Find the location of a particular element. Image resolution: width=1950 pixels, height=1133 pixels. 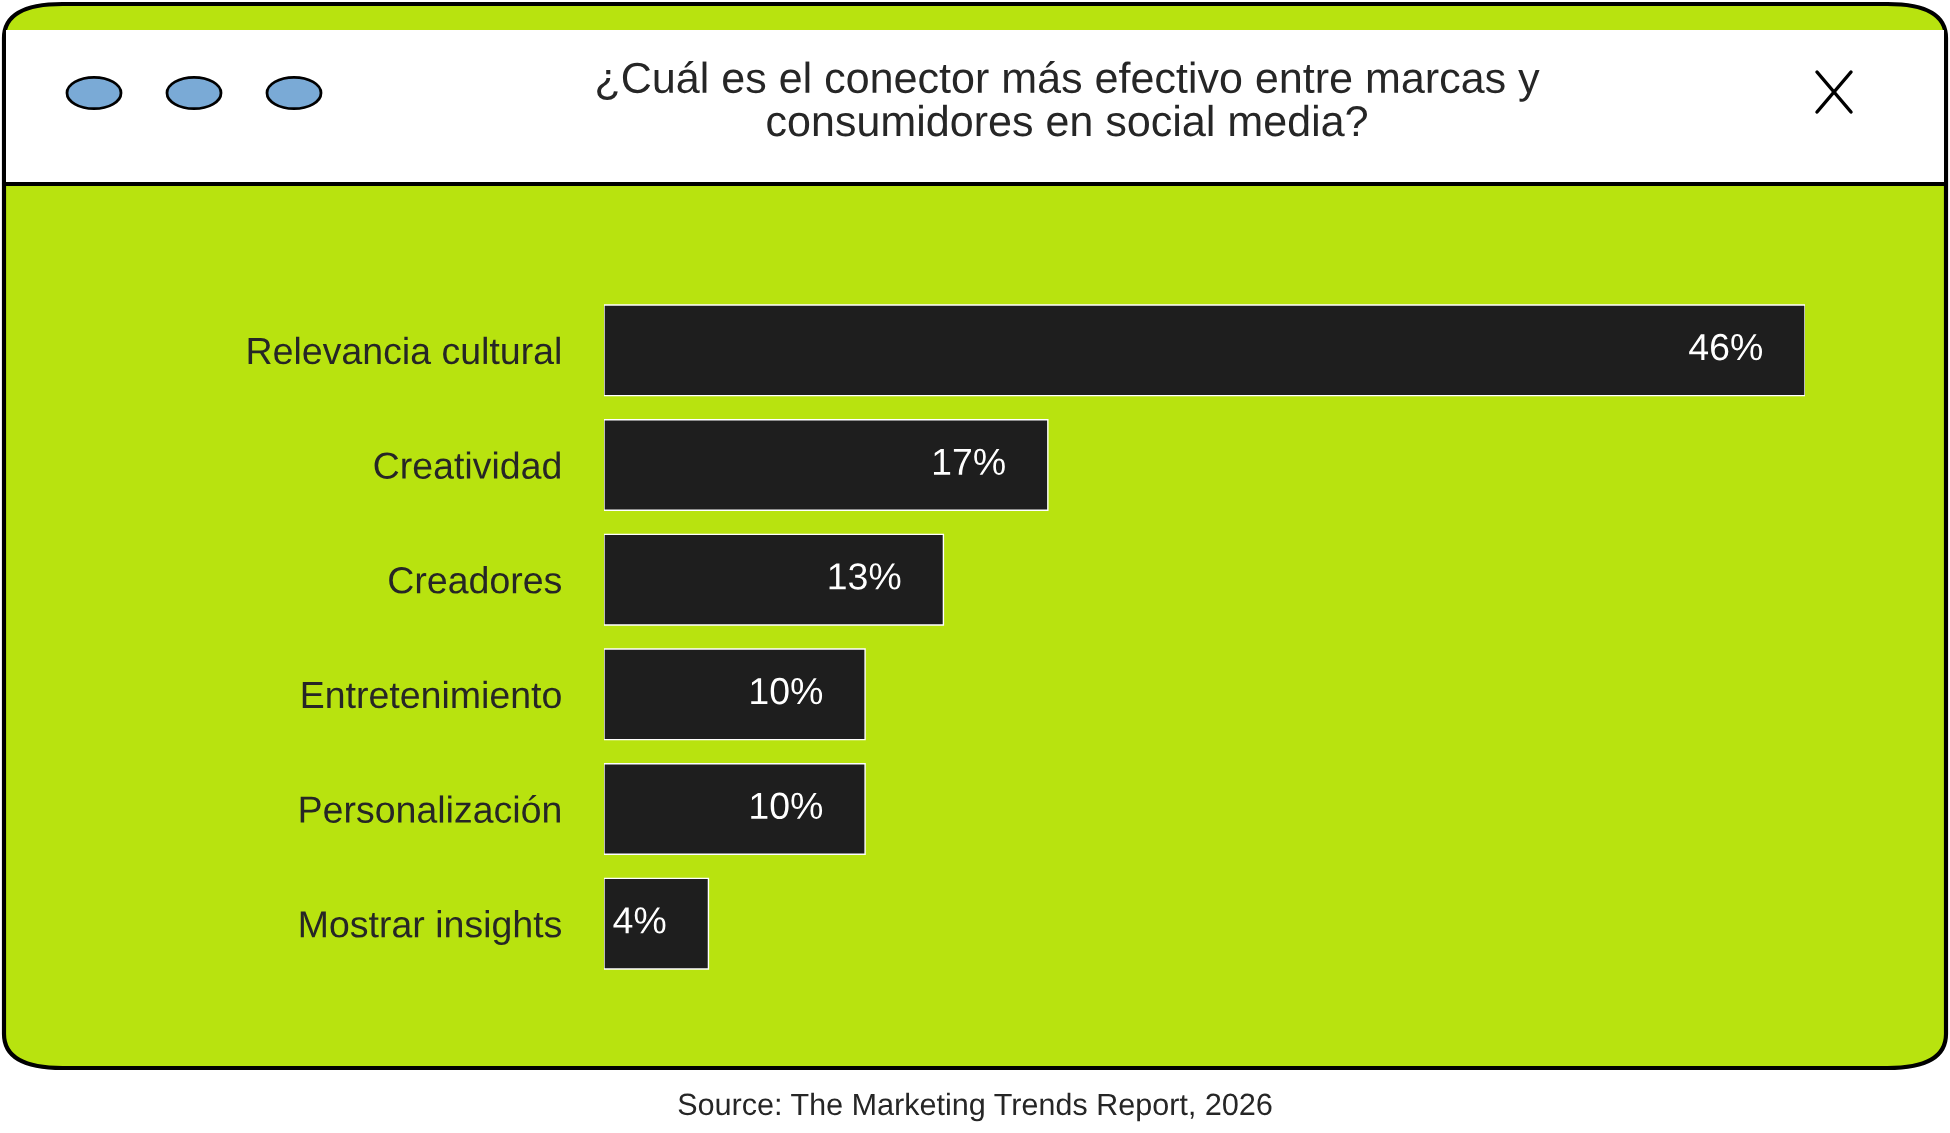

y-tick-label: Mostrar insights is located at coordinates (430, 928).